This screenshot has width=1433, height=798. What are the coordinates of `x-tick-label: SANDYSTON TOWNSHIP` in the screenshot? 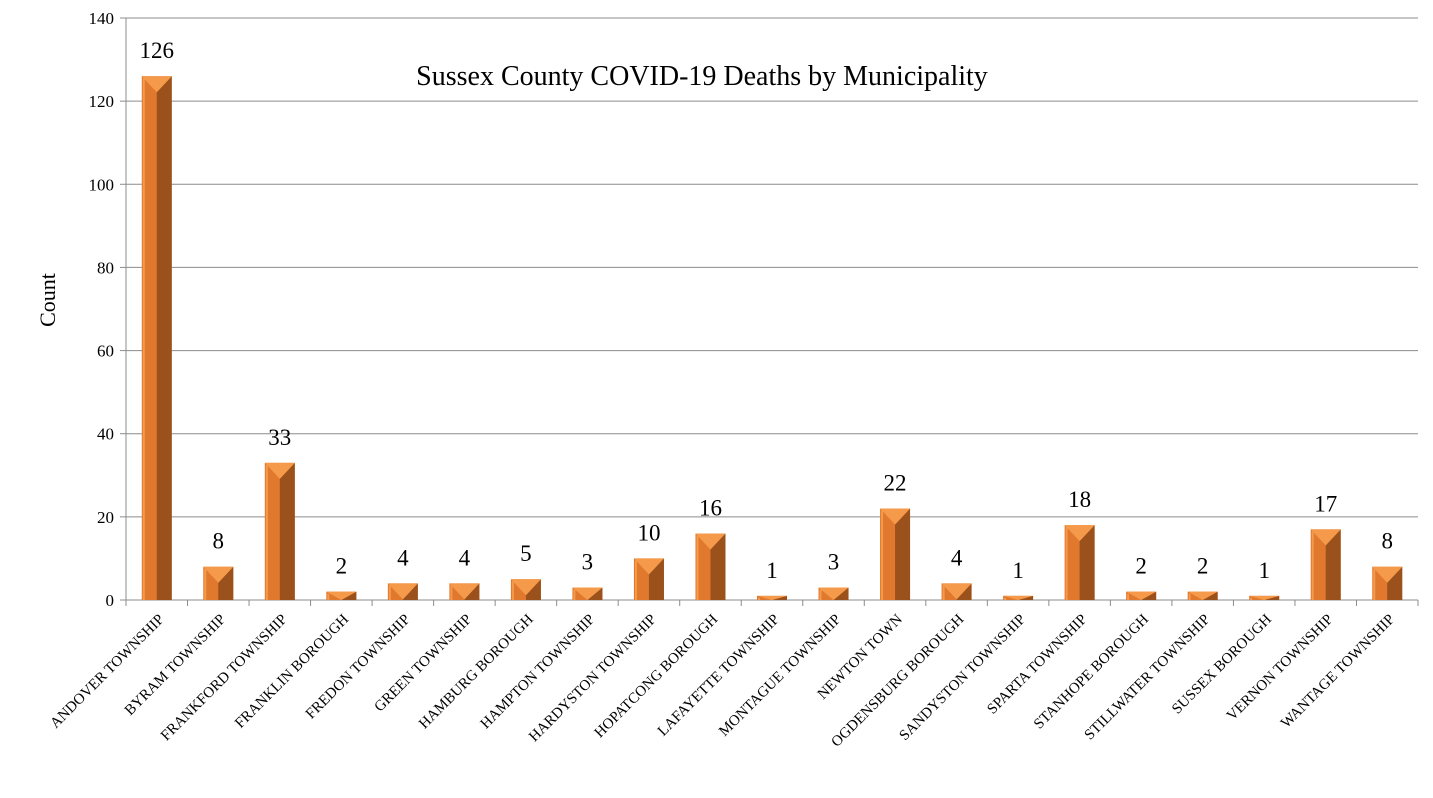 It's located at (962, 678).